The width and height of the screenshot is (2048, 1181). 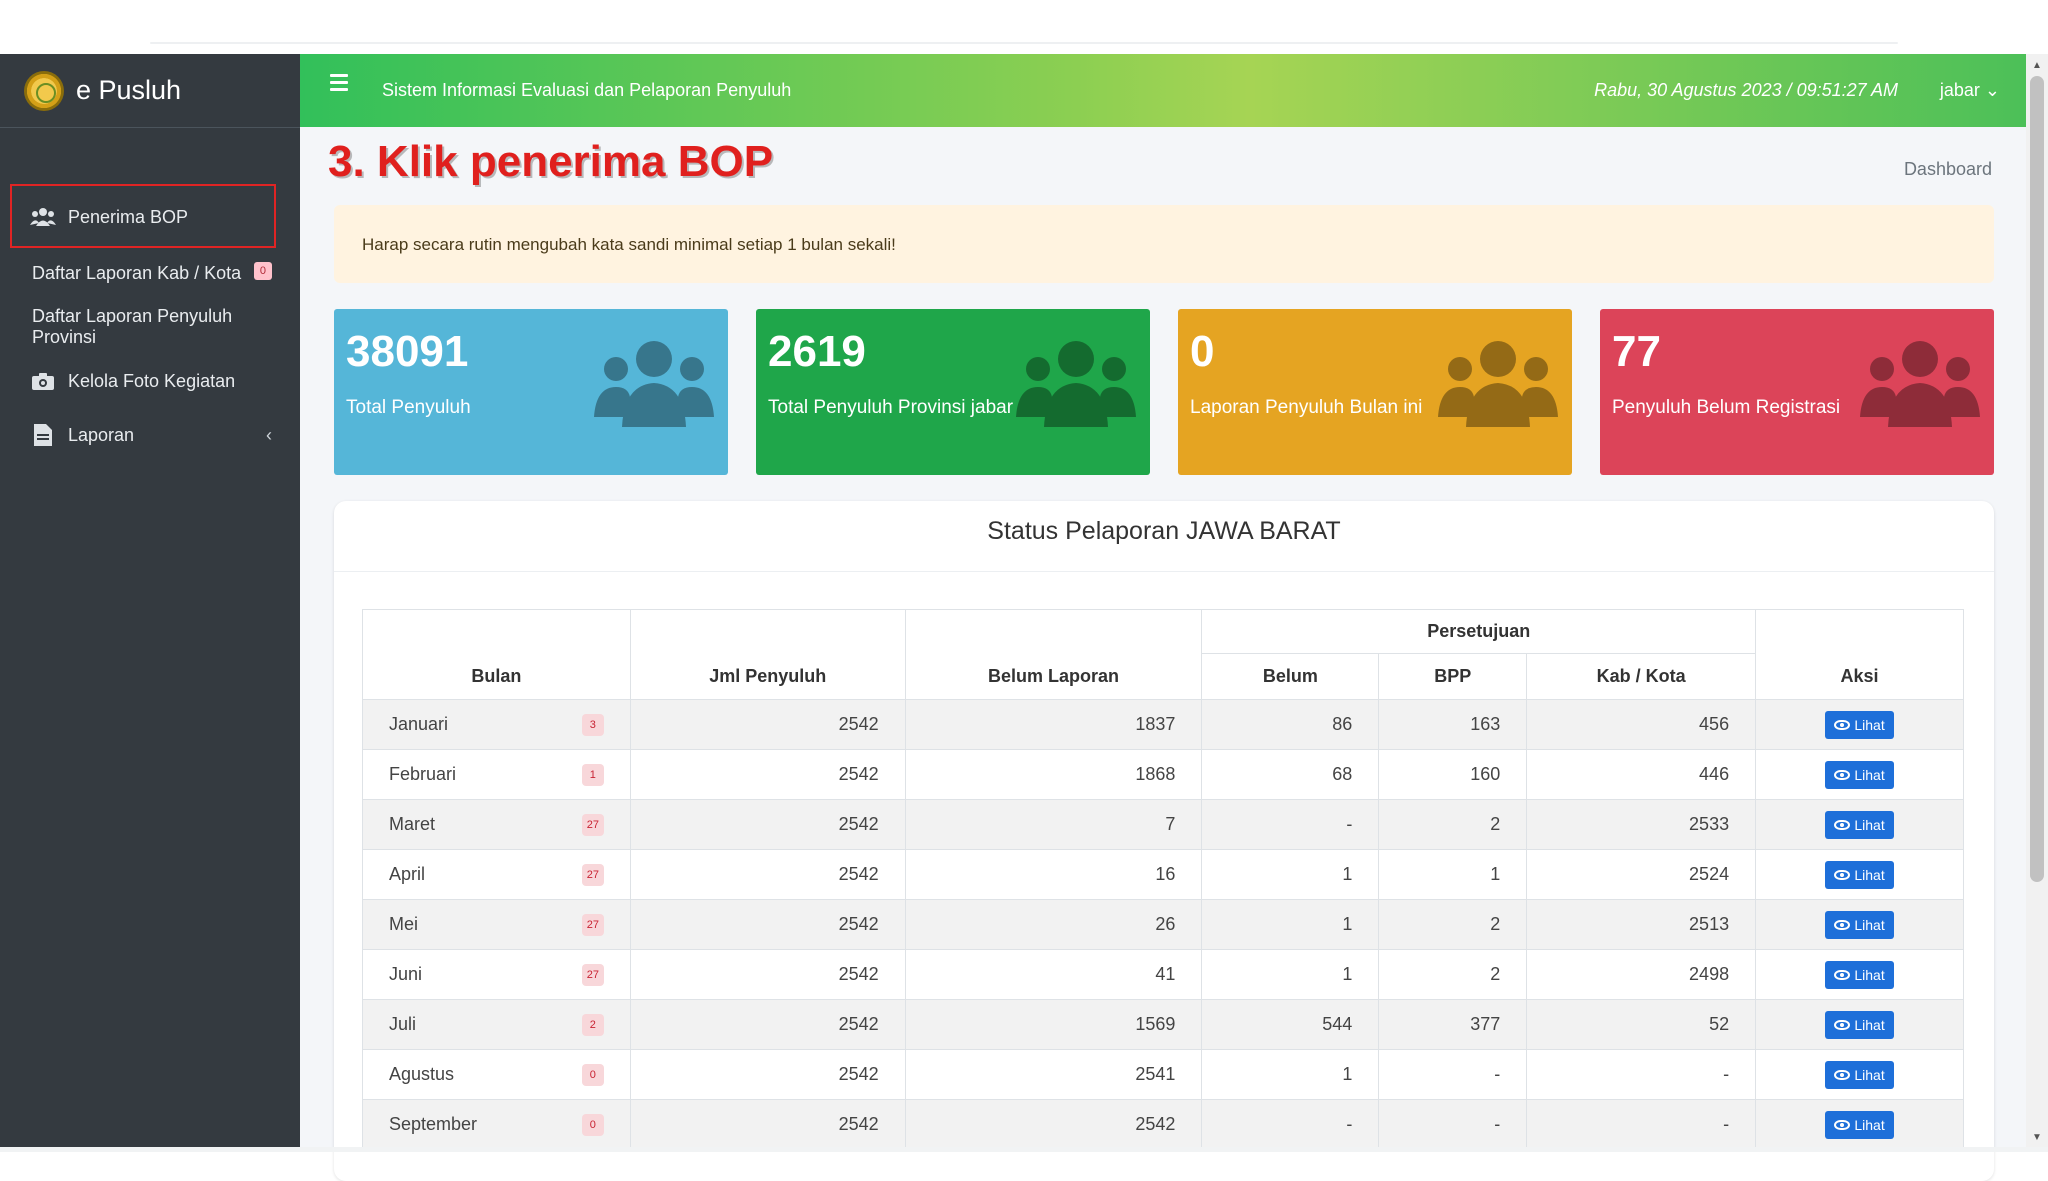 What do you see at coordinates (404, 924) in the screenshot?
I see `month-name: Mei` at bounding box center [404, 924].